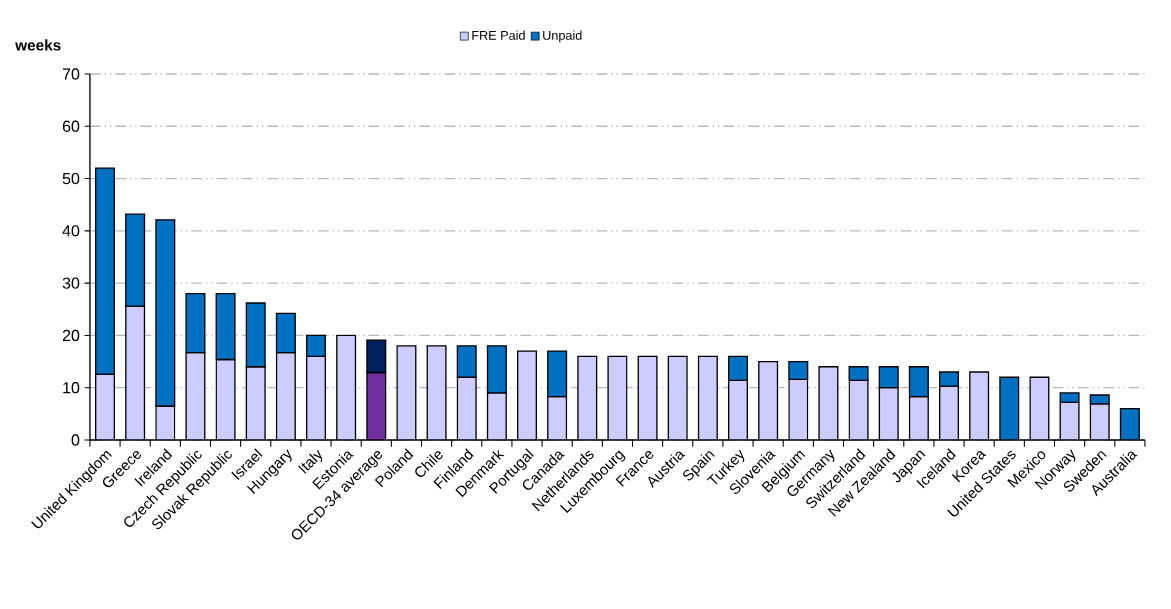 This screenshot has height=609, width=1171. Describe the element at coordinates (71, 231) in the screenshot. I see `y-tick-label: 40` at that location.